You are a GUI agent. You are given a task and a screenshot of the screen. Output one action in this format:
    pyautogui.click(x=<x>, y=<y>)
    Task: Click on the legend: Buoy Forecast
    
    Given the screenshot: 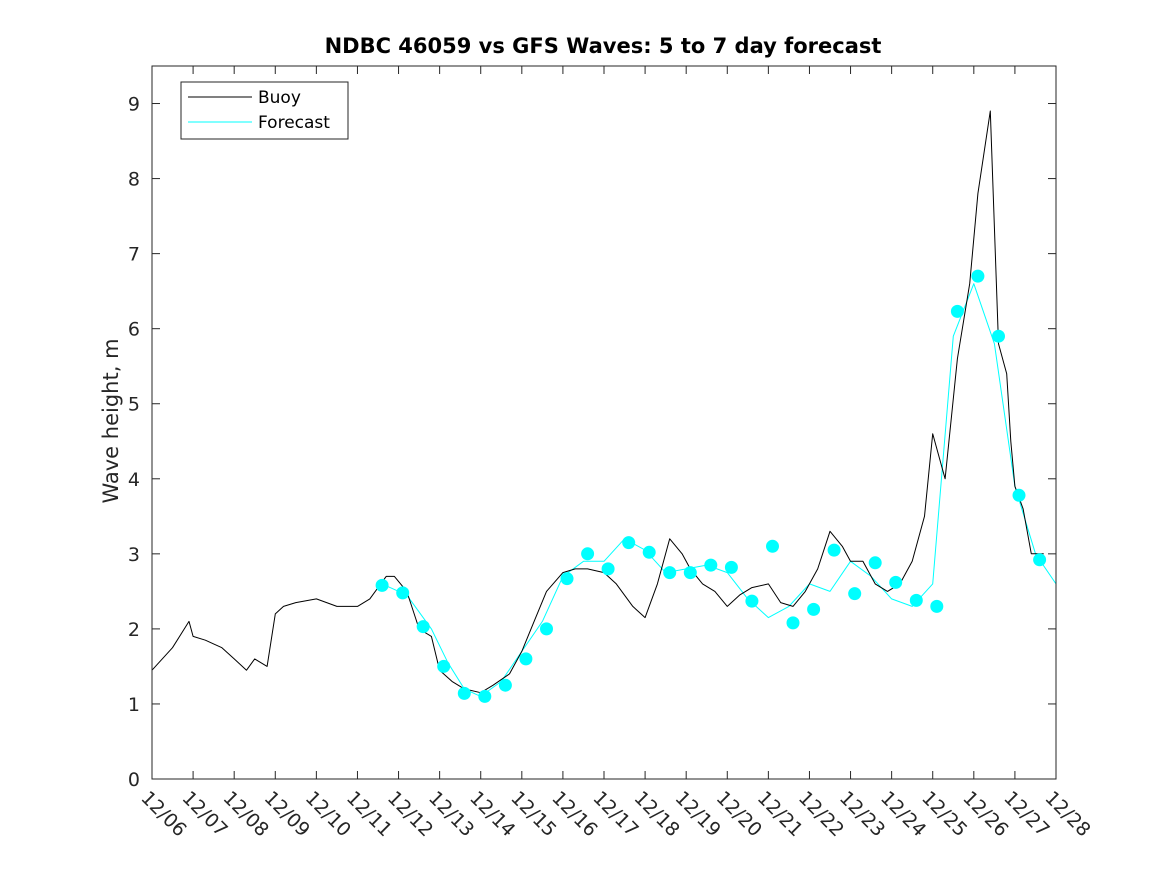 What is the action you would take?
    pyautogui.click(x=264, y=110)
    